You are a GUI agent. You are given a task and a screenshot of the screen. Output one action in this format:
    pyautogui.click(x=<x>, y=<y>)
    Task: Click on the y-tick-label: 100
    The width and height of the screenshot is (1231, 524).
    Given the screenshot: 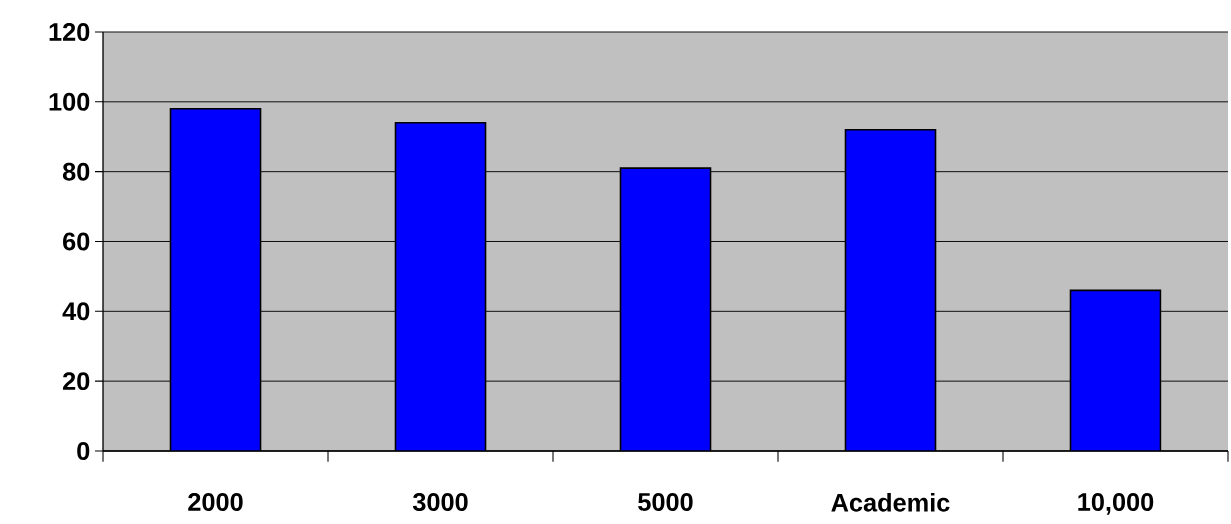 What is the action you would take?
    pyautogui.click(x=69, y=101)
    